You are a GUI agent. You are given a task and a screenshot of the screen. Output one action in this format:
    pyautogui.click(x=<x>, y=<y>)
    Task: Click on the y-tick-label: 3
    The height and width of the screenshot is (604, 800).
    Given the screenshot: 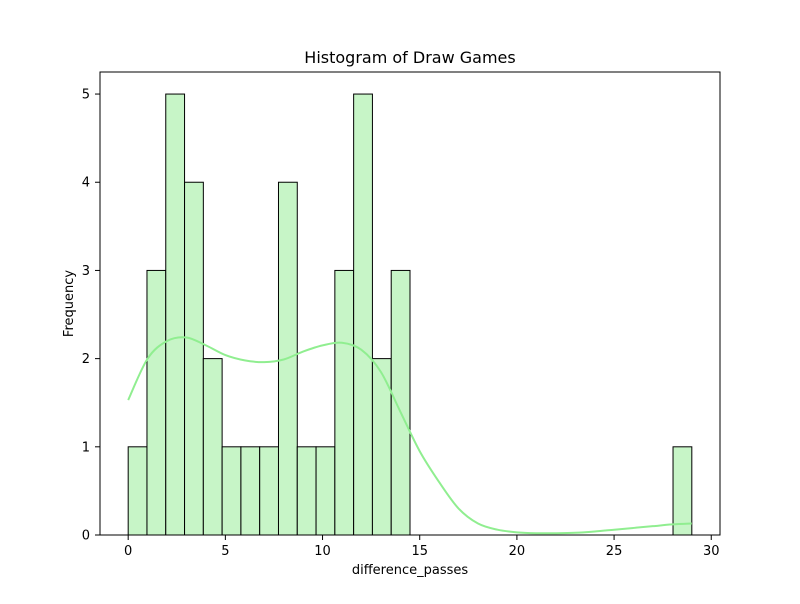 What is the action you would take?
    pyautogui.click(x=86, y=271)
    